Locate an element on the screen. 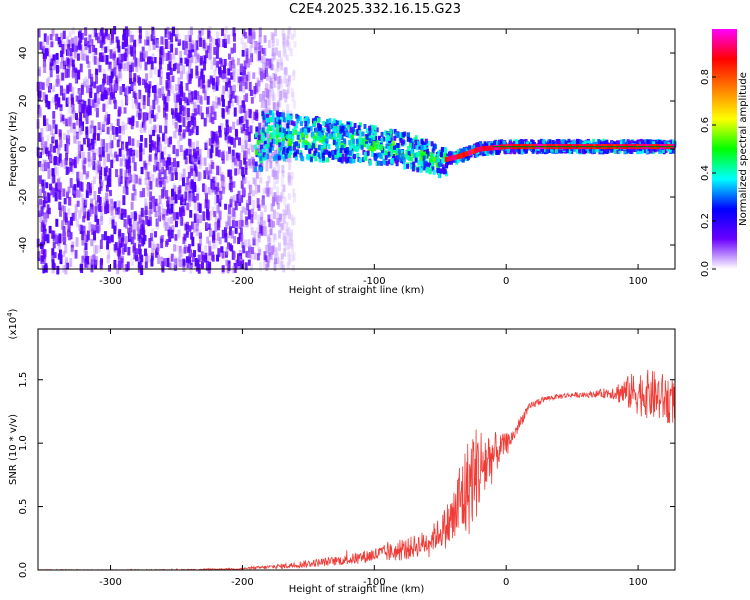 The height and width of the screenshot is (600, 750). snr-y-tick-label: 1.0 is located at coordinates (23, 443).